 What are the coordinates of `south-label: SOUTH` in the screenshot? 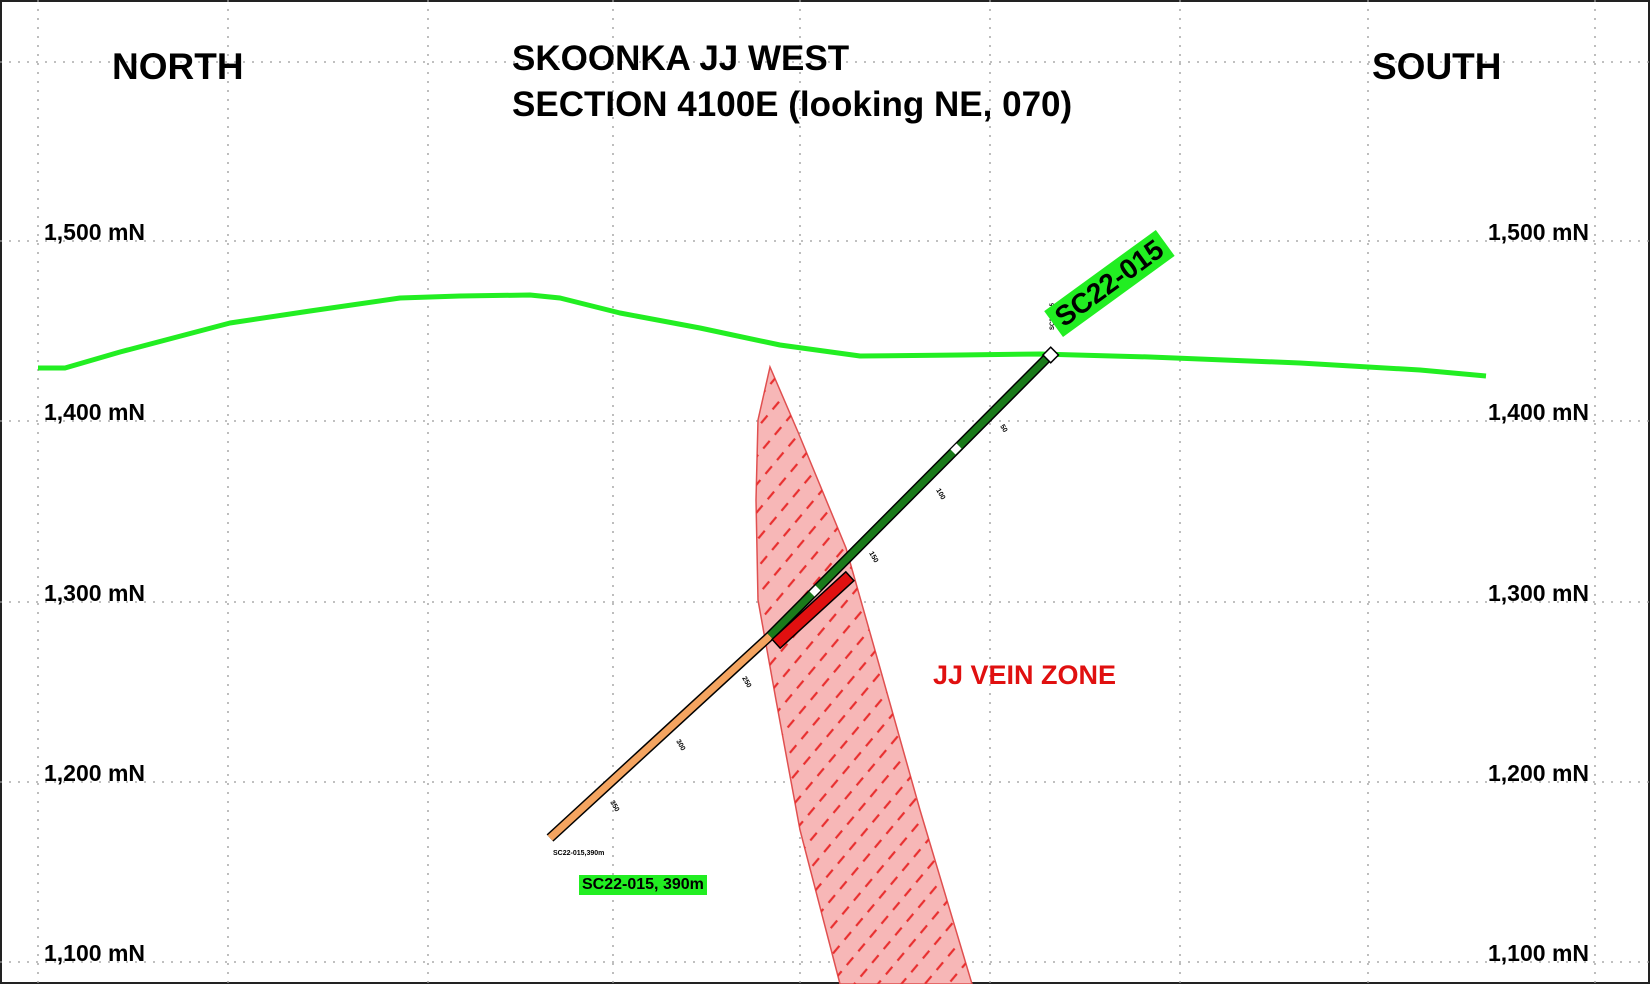 It's located at (1437, 66).